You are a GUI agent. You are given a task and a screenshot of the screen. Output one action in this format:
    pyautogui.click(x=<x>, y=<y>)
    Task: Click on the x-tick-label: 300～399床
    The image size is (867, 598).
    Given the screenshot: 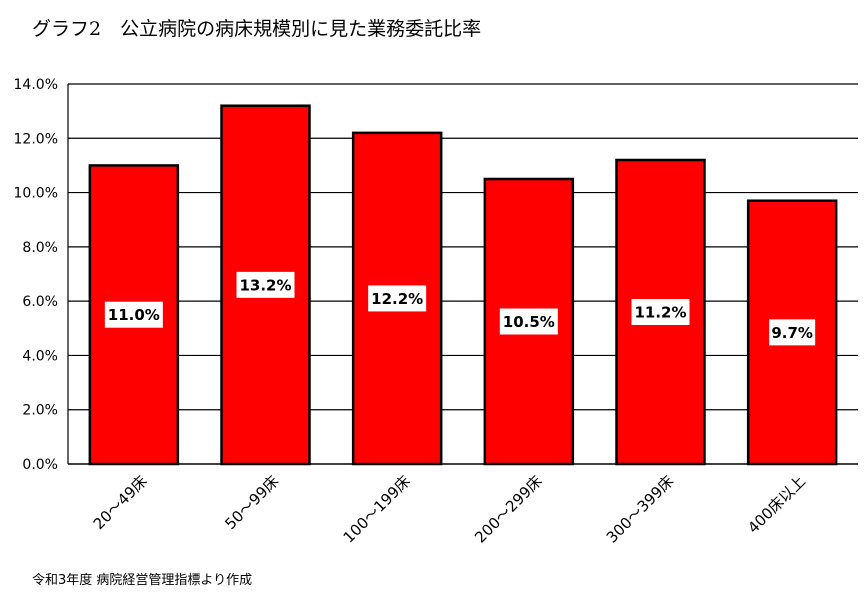 What is the action you would take?
    pyautogui.click(x=640, y=509)
    